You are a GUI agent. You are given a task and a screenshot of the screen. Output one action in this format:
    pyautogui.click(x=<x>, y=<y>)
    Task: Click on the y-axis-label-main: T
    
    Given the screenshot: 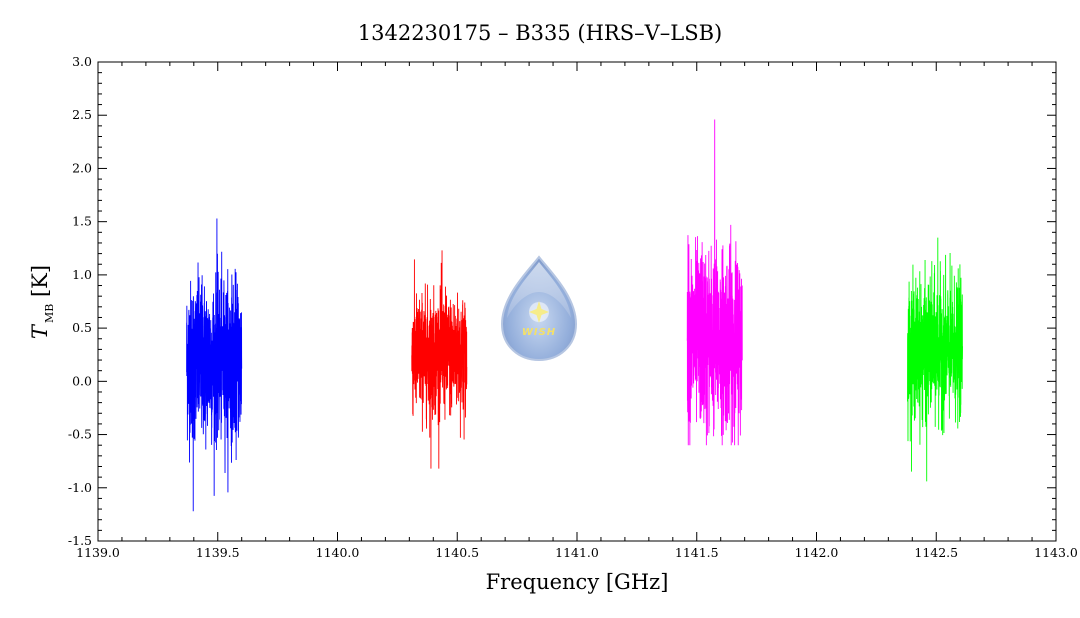 What is the action you would take?
    pyautogui.click(x=40, y=331)
    